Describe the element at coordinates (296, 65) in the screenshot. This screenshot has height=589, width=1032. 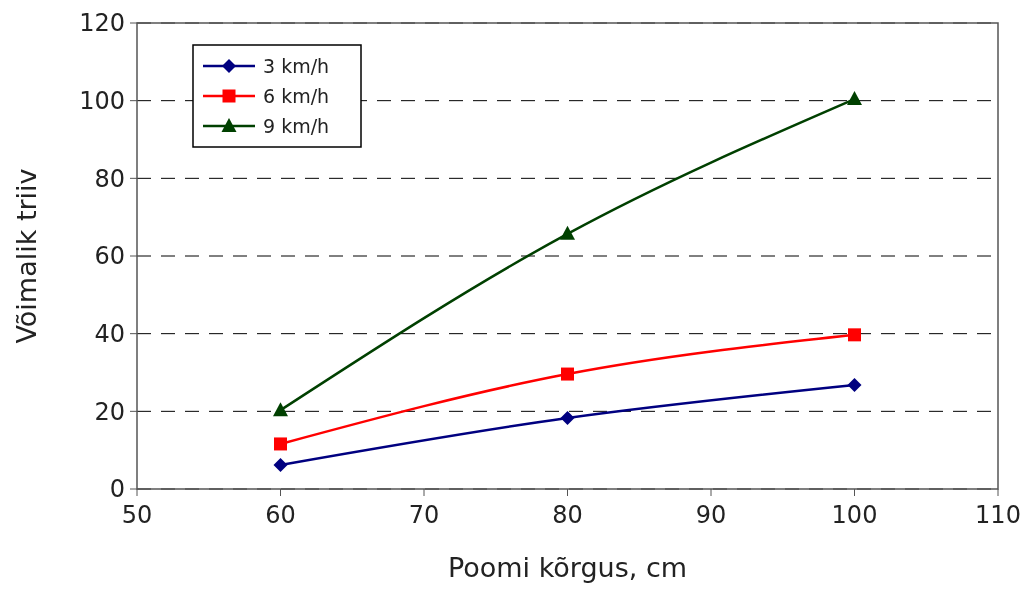
I see `legend-label: 3 km/h` at that location.